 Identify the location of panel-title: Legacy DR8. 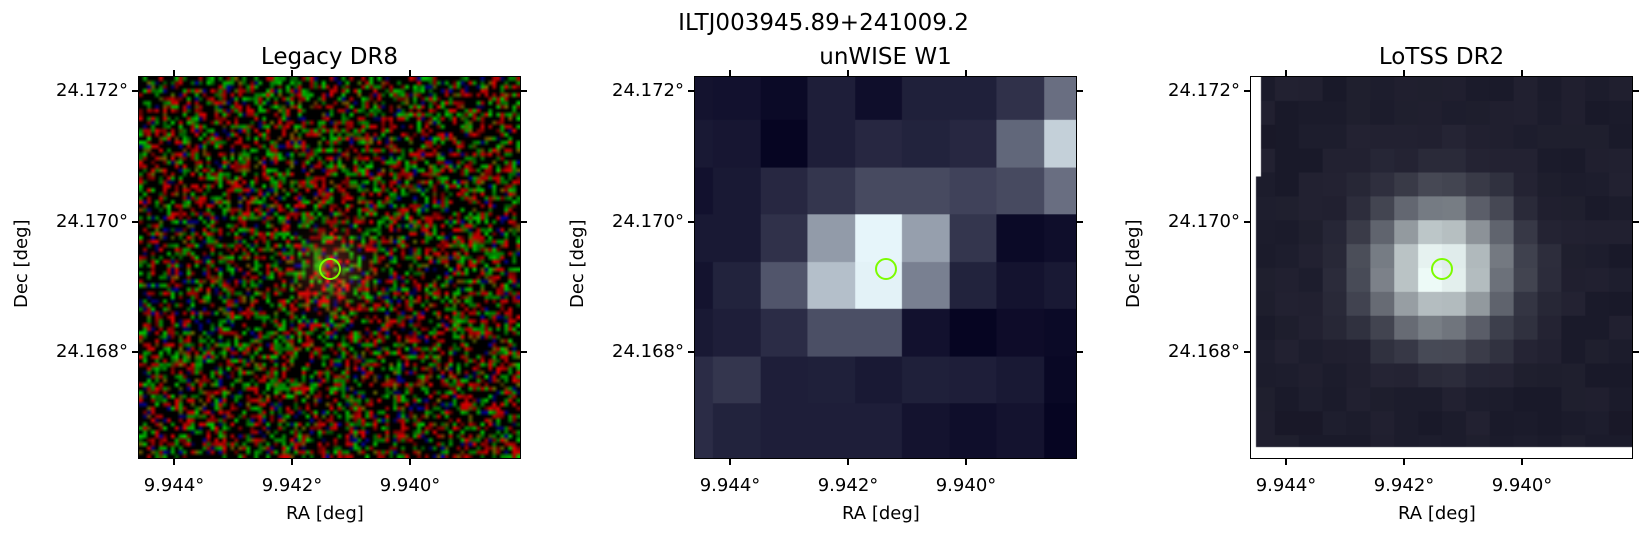
(329, 57).